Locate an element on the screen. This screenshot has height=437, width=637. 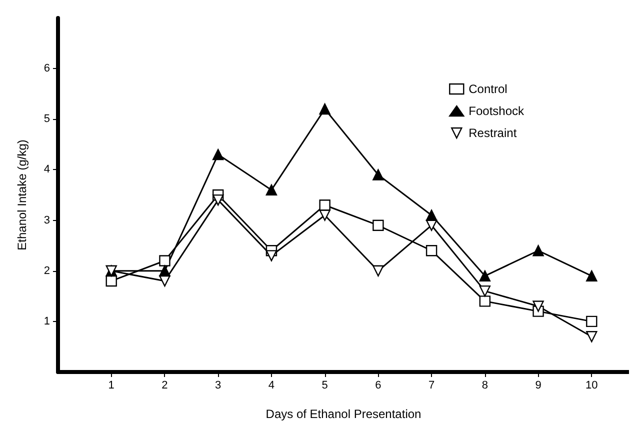
legend-label: Restraint is located at coordinates (493, 133).